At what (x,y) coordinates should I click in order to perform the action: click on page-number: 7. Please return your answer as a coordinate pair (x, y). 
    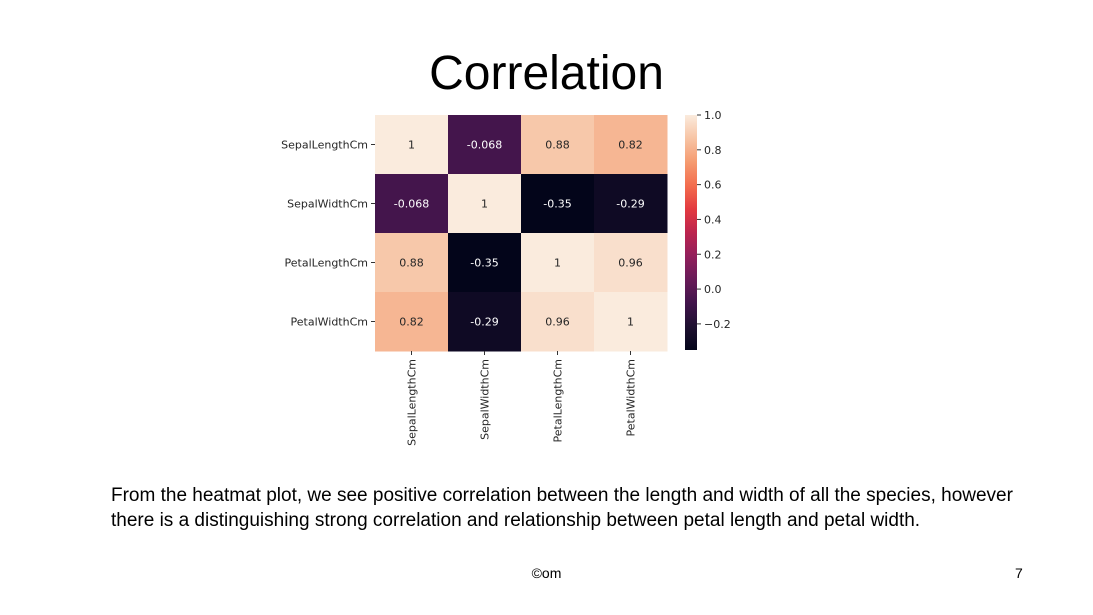
    Looking at the image, I should click on (1019, 573).